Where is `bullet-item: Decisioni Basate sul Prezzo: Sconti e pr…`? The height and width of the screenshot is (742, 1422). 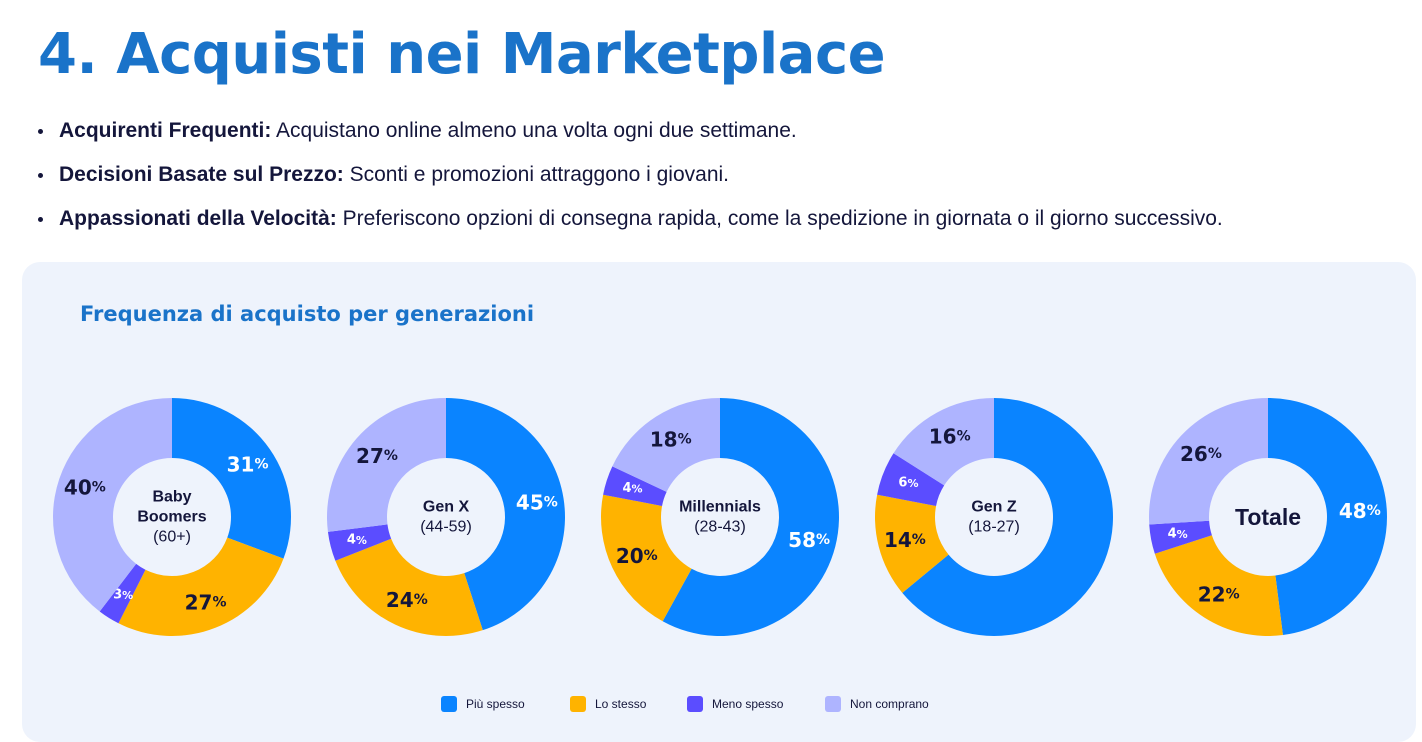 bullet-item: Decisioni Basate sul Prezzo: Sconti e pr… is located at coordinates (630, 182).